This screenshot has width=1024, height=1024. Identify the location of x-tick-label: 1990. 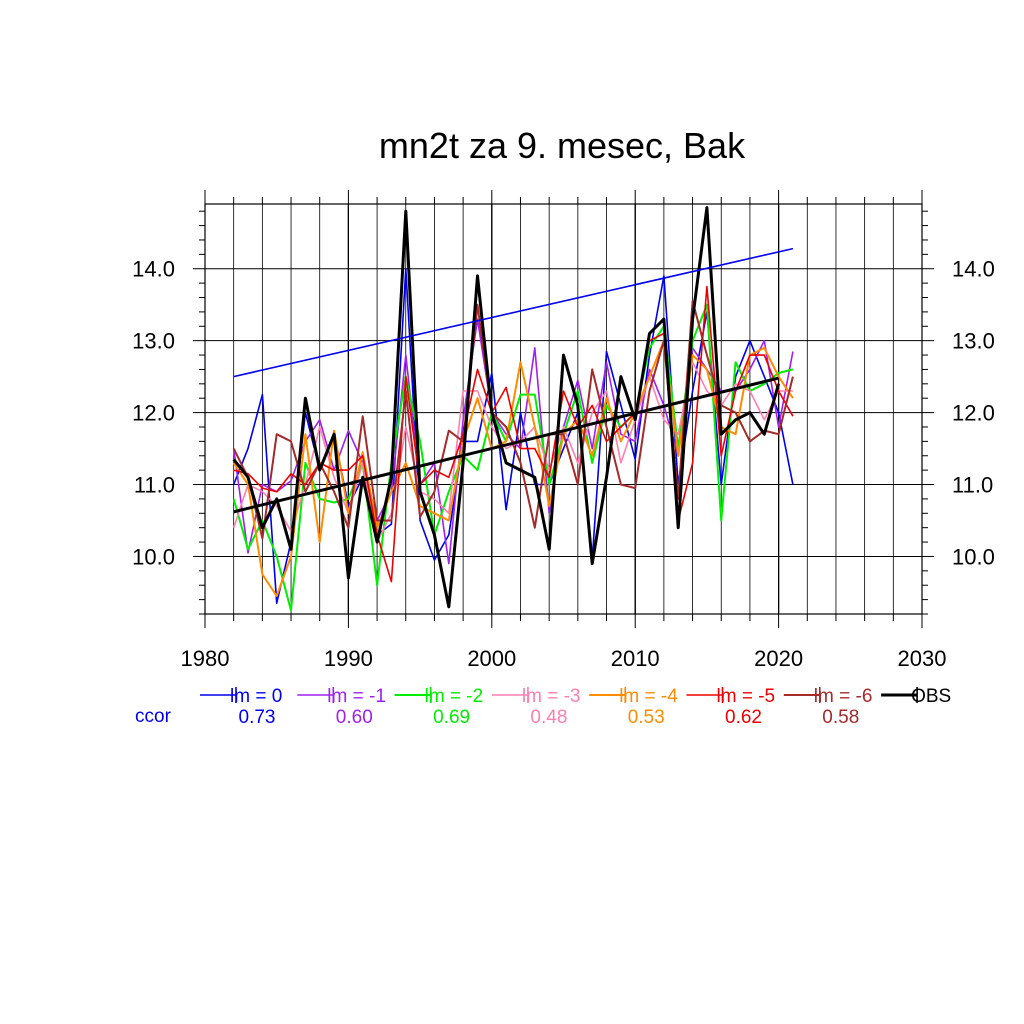
(348, 658).